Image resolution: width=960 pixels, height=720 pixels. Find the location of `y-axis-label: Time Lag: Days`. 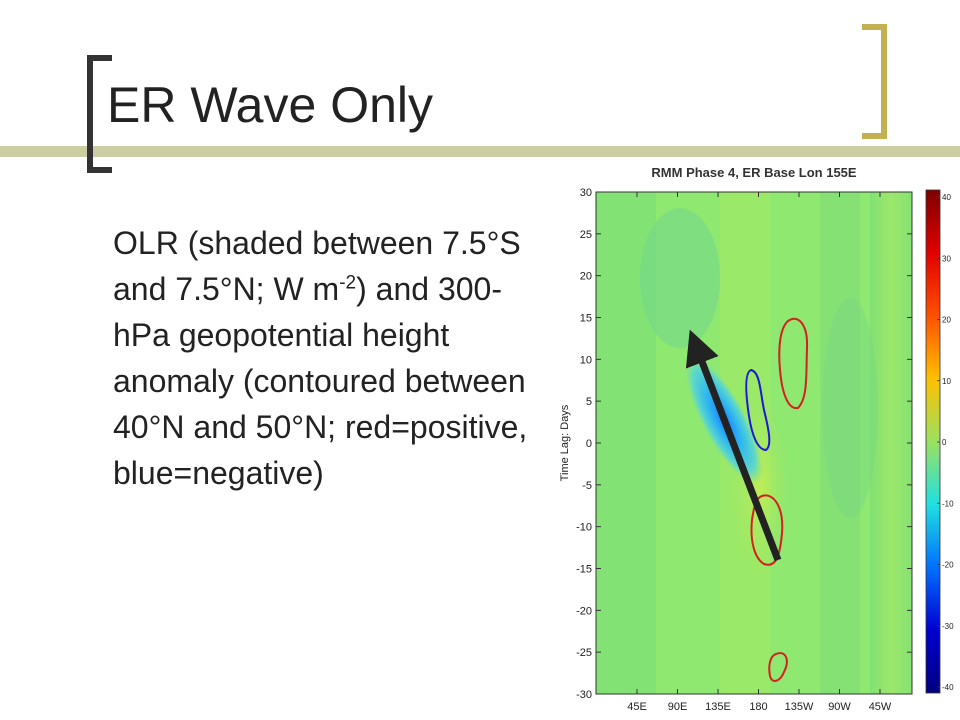

y-axis-label: Time Lag: Days is located at coordinates (565, 442).